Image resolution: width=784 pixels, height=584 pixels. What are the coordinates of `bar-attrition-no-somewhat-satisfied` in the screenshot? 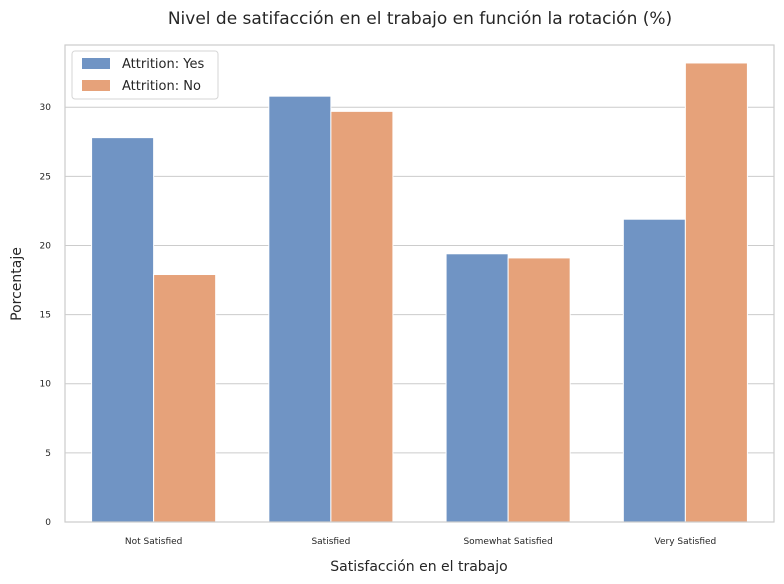 It's located at (539, 390).